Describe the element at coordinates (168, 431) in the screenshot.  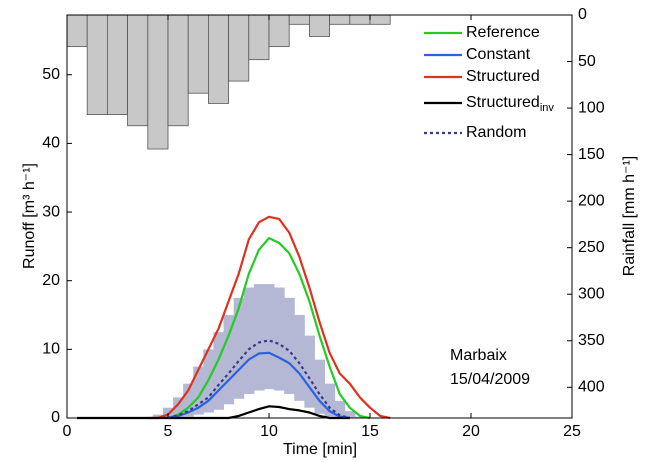
I see `x-tick-label: 5` at that location.